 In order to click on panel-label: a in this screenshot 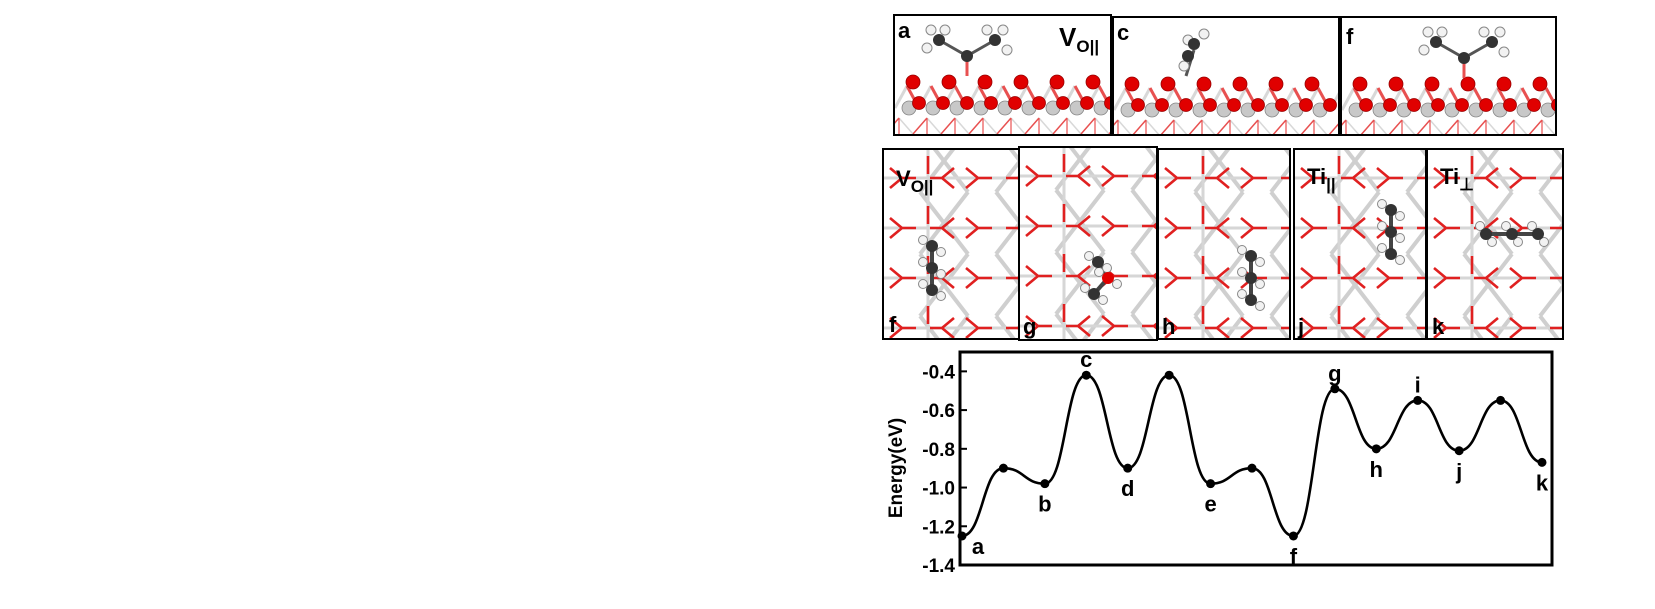, I will do `click(904, 30)`.